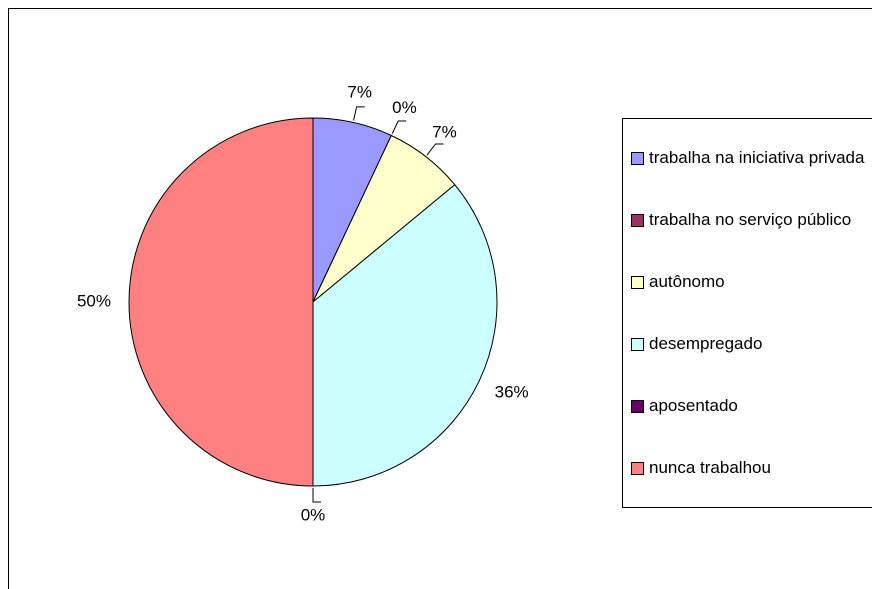  I want to click on legend-entry: autônomo, so click(751, 282).